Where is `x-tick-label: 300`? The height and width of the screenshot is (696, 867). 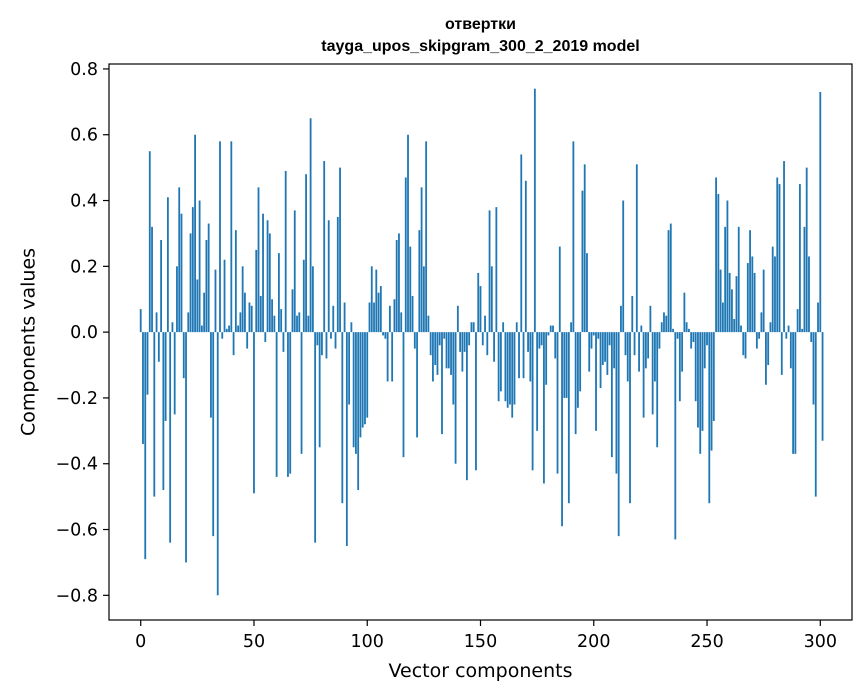 x-tick-label: 300 is located at coordinates (820, 642).